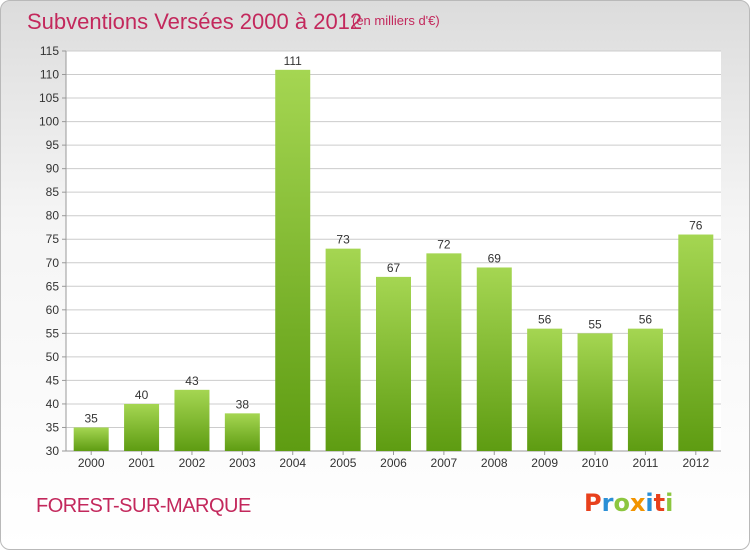 The image size is (750, 550). I want to click on x-tick-label: 2010, so click(595, 463).